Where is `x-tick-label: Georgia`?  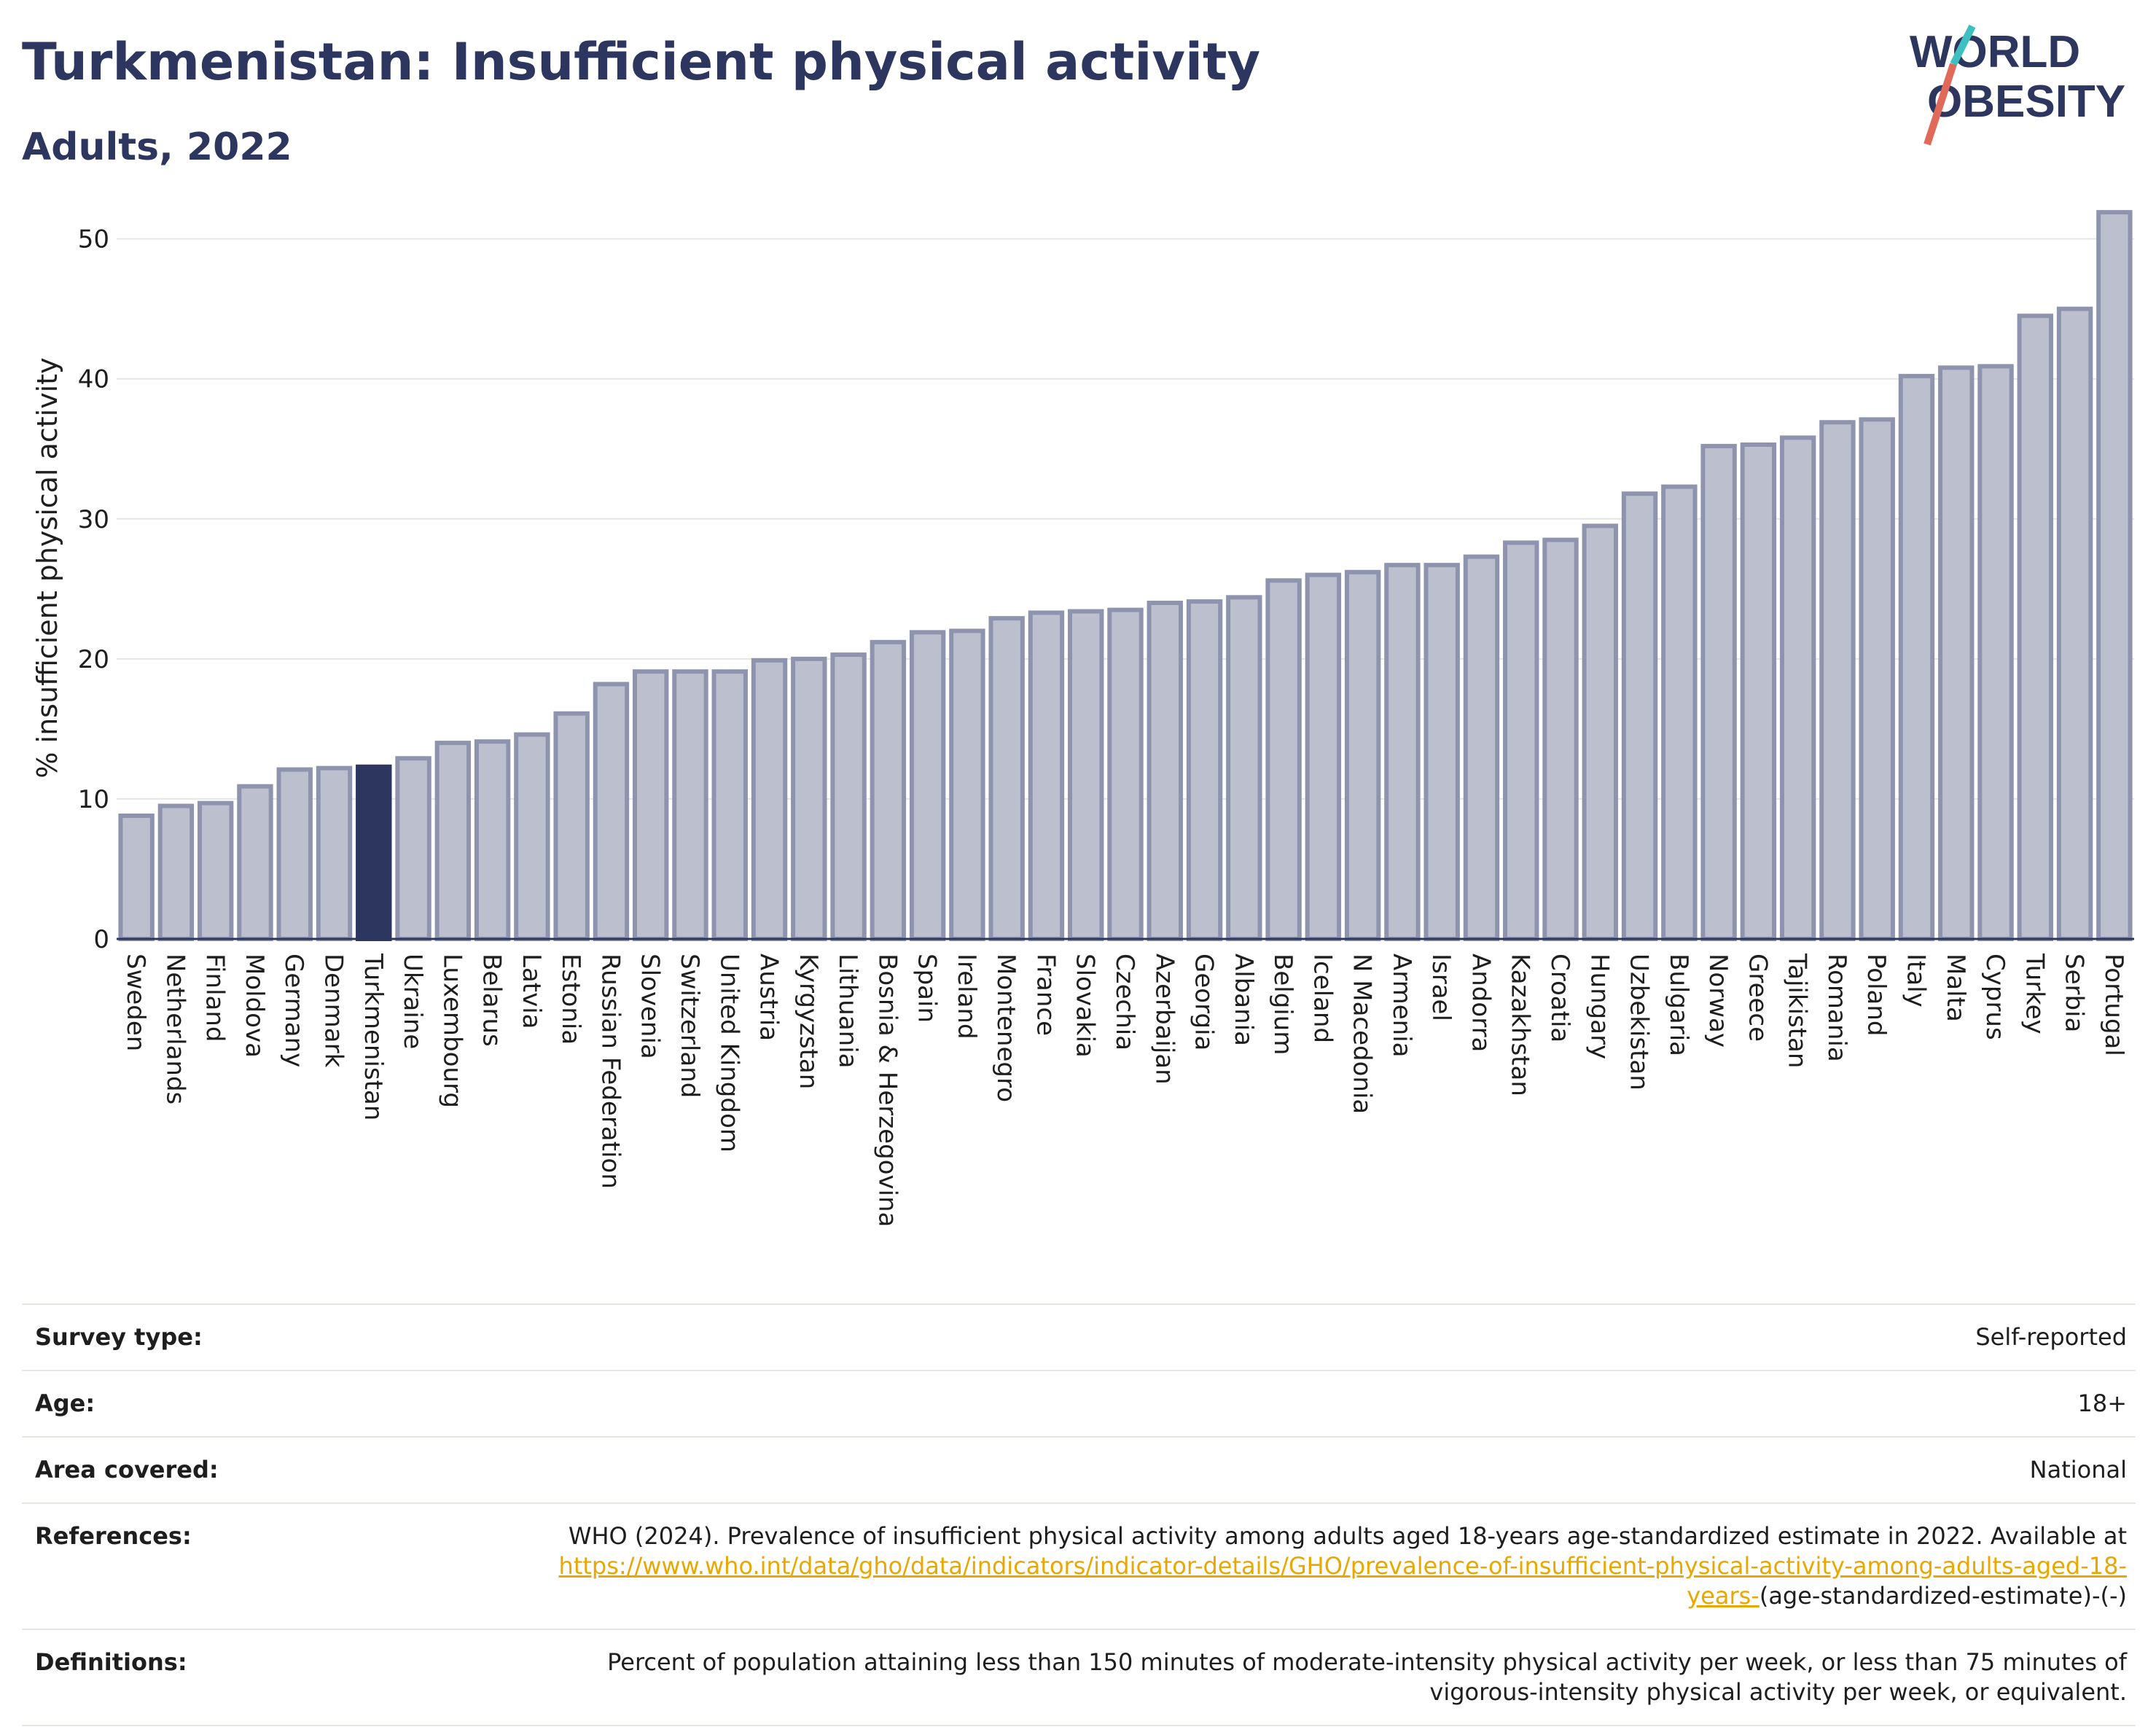 x-tick-label: Georgia is located at coordinates (1205, 1002).